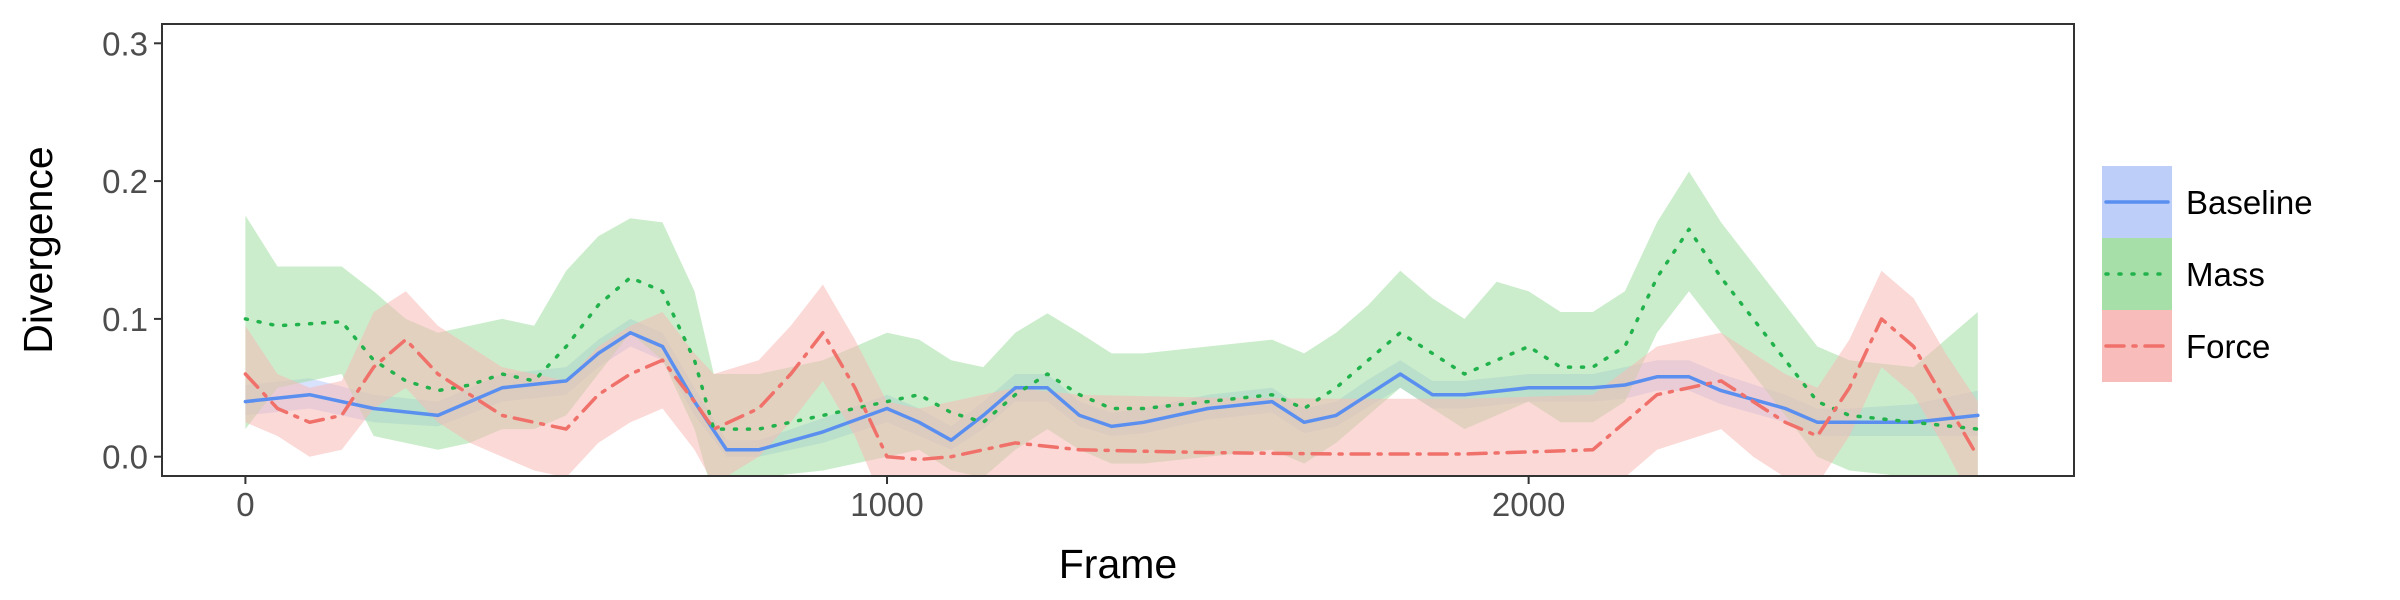 This screenshot has height=600, width=2400. I want to click on legend-item-force: Force, so click(2186, 346).